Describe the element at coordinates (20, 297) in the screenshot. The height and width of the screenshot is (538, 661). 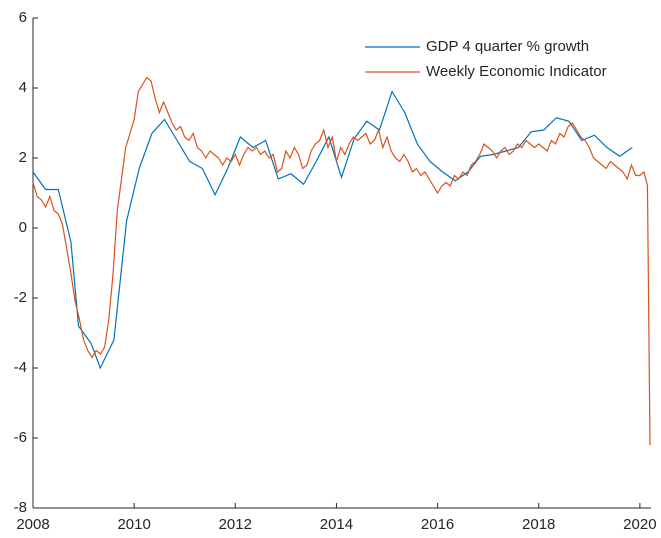
I see `y-tick-label: -2` at that location.